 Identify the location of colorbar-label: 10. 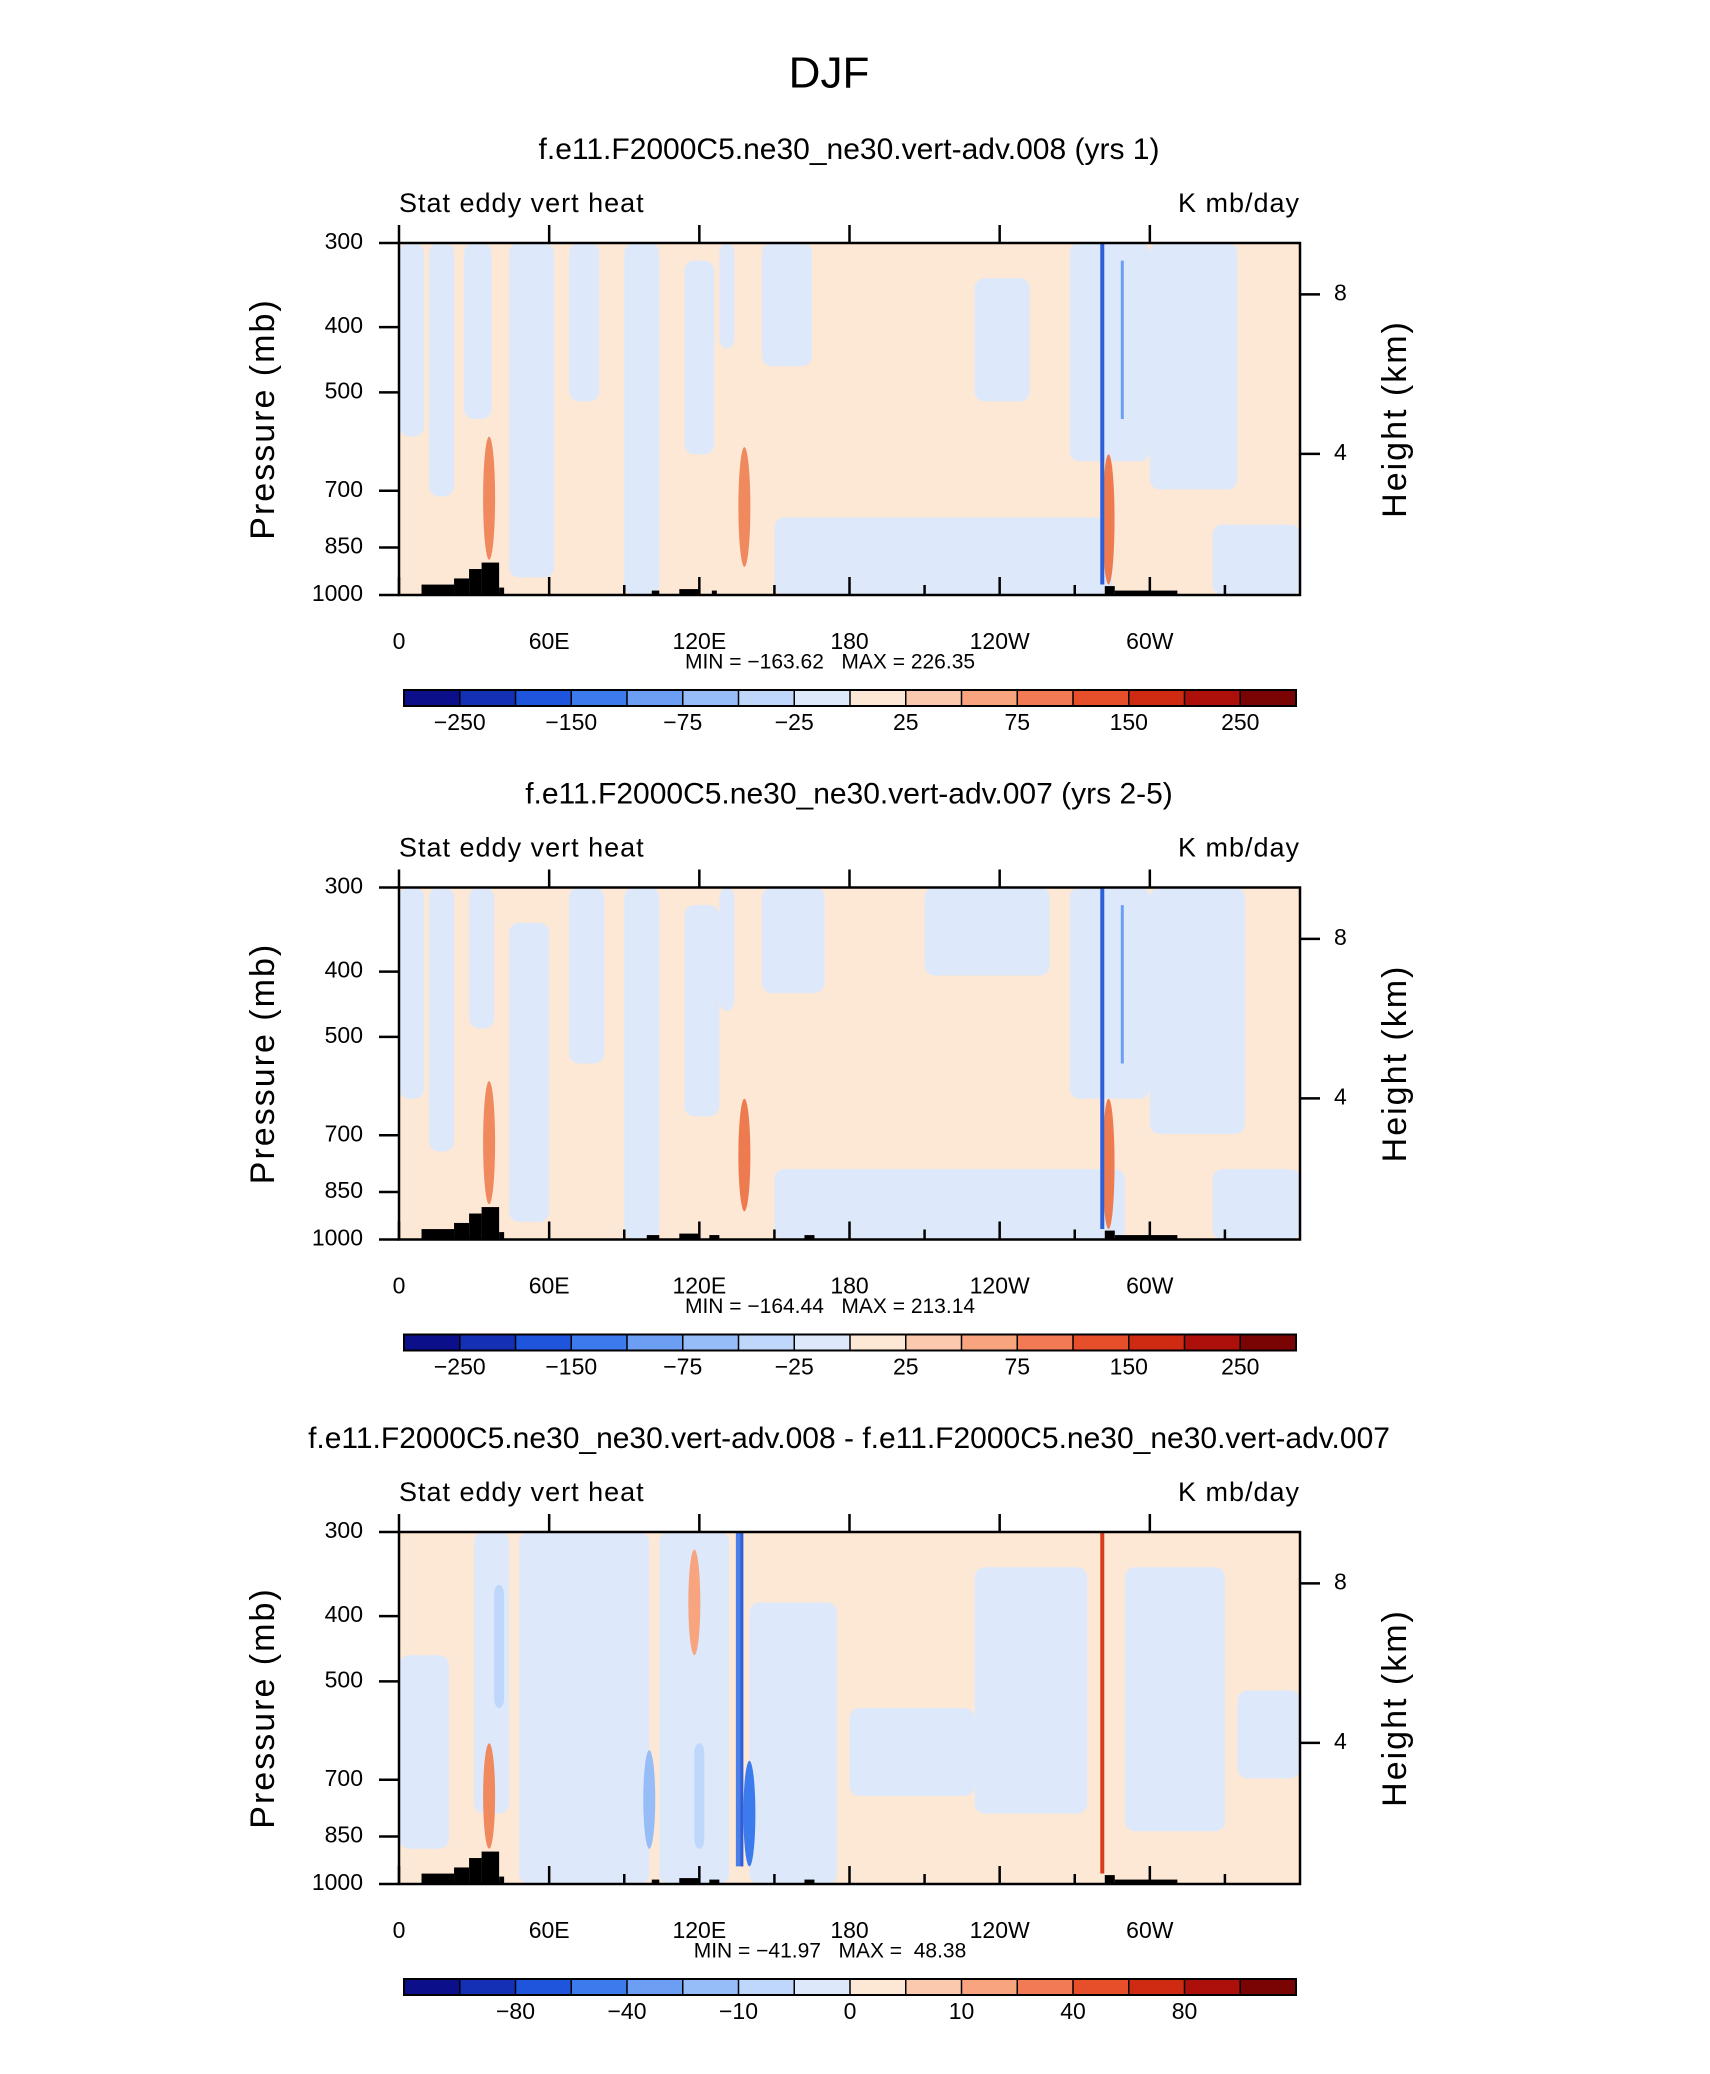
(962, 2011).